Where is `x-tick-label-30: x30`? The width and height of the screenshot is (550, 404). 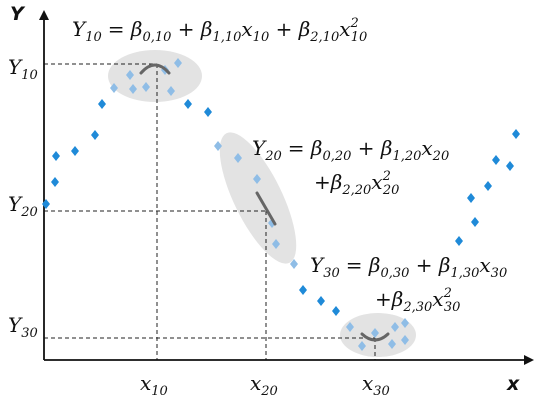
x-tick-label-30: x30 is located at coordinates (376, 385).